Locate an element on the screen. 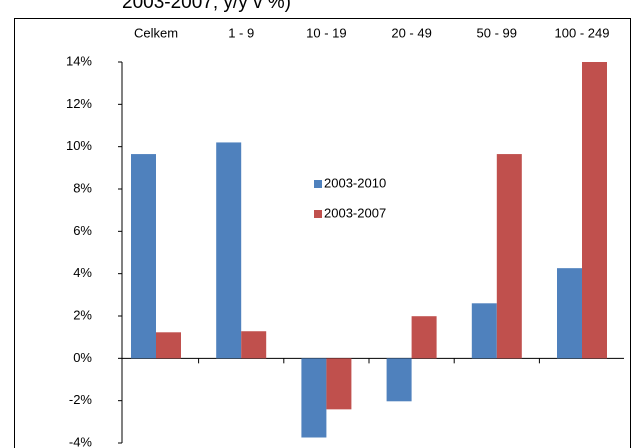 This screenshot has height=448, width=632. y-tick-label: 12% is located at coordinates (79, 103).